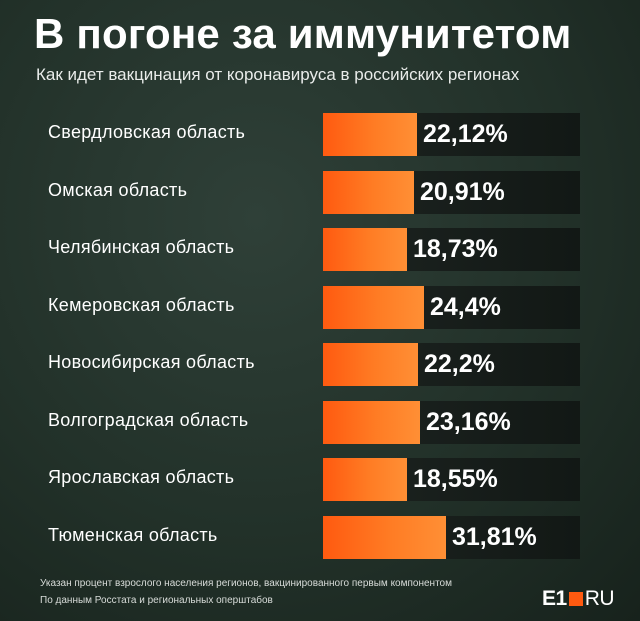 The width and height of the screenshot is (640, 621). I want to click on data-label: 22,2%, so click(459, 364).